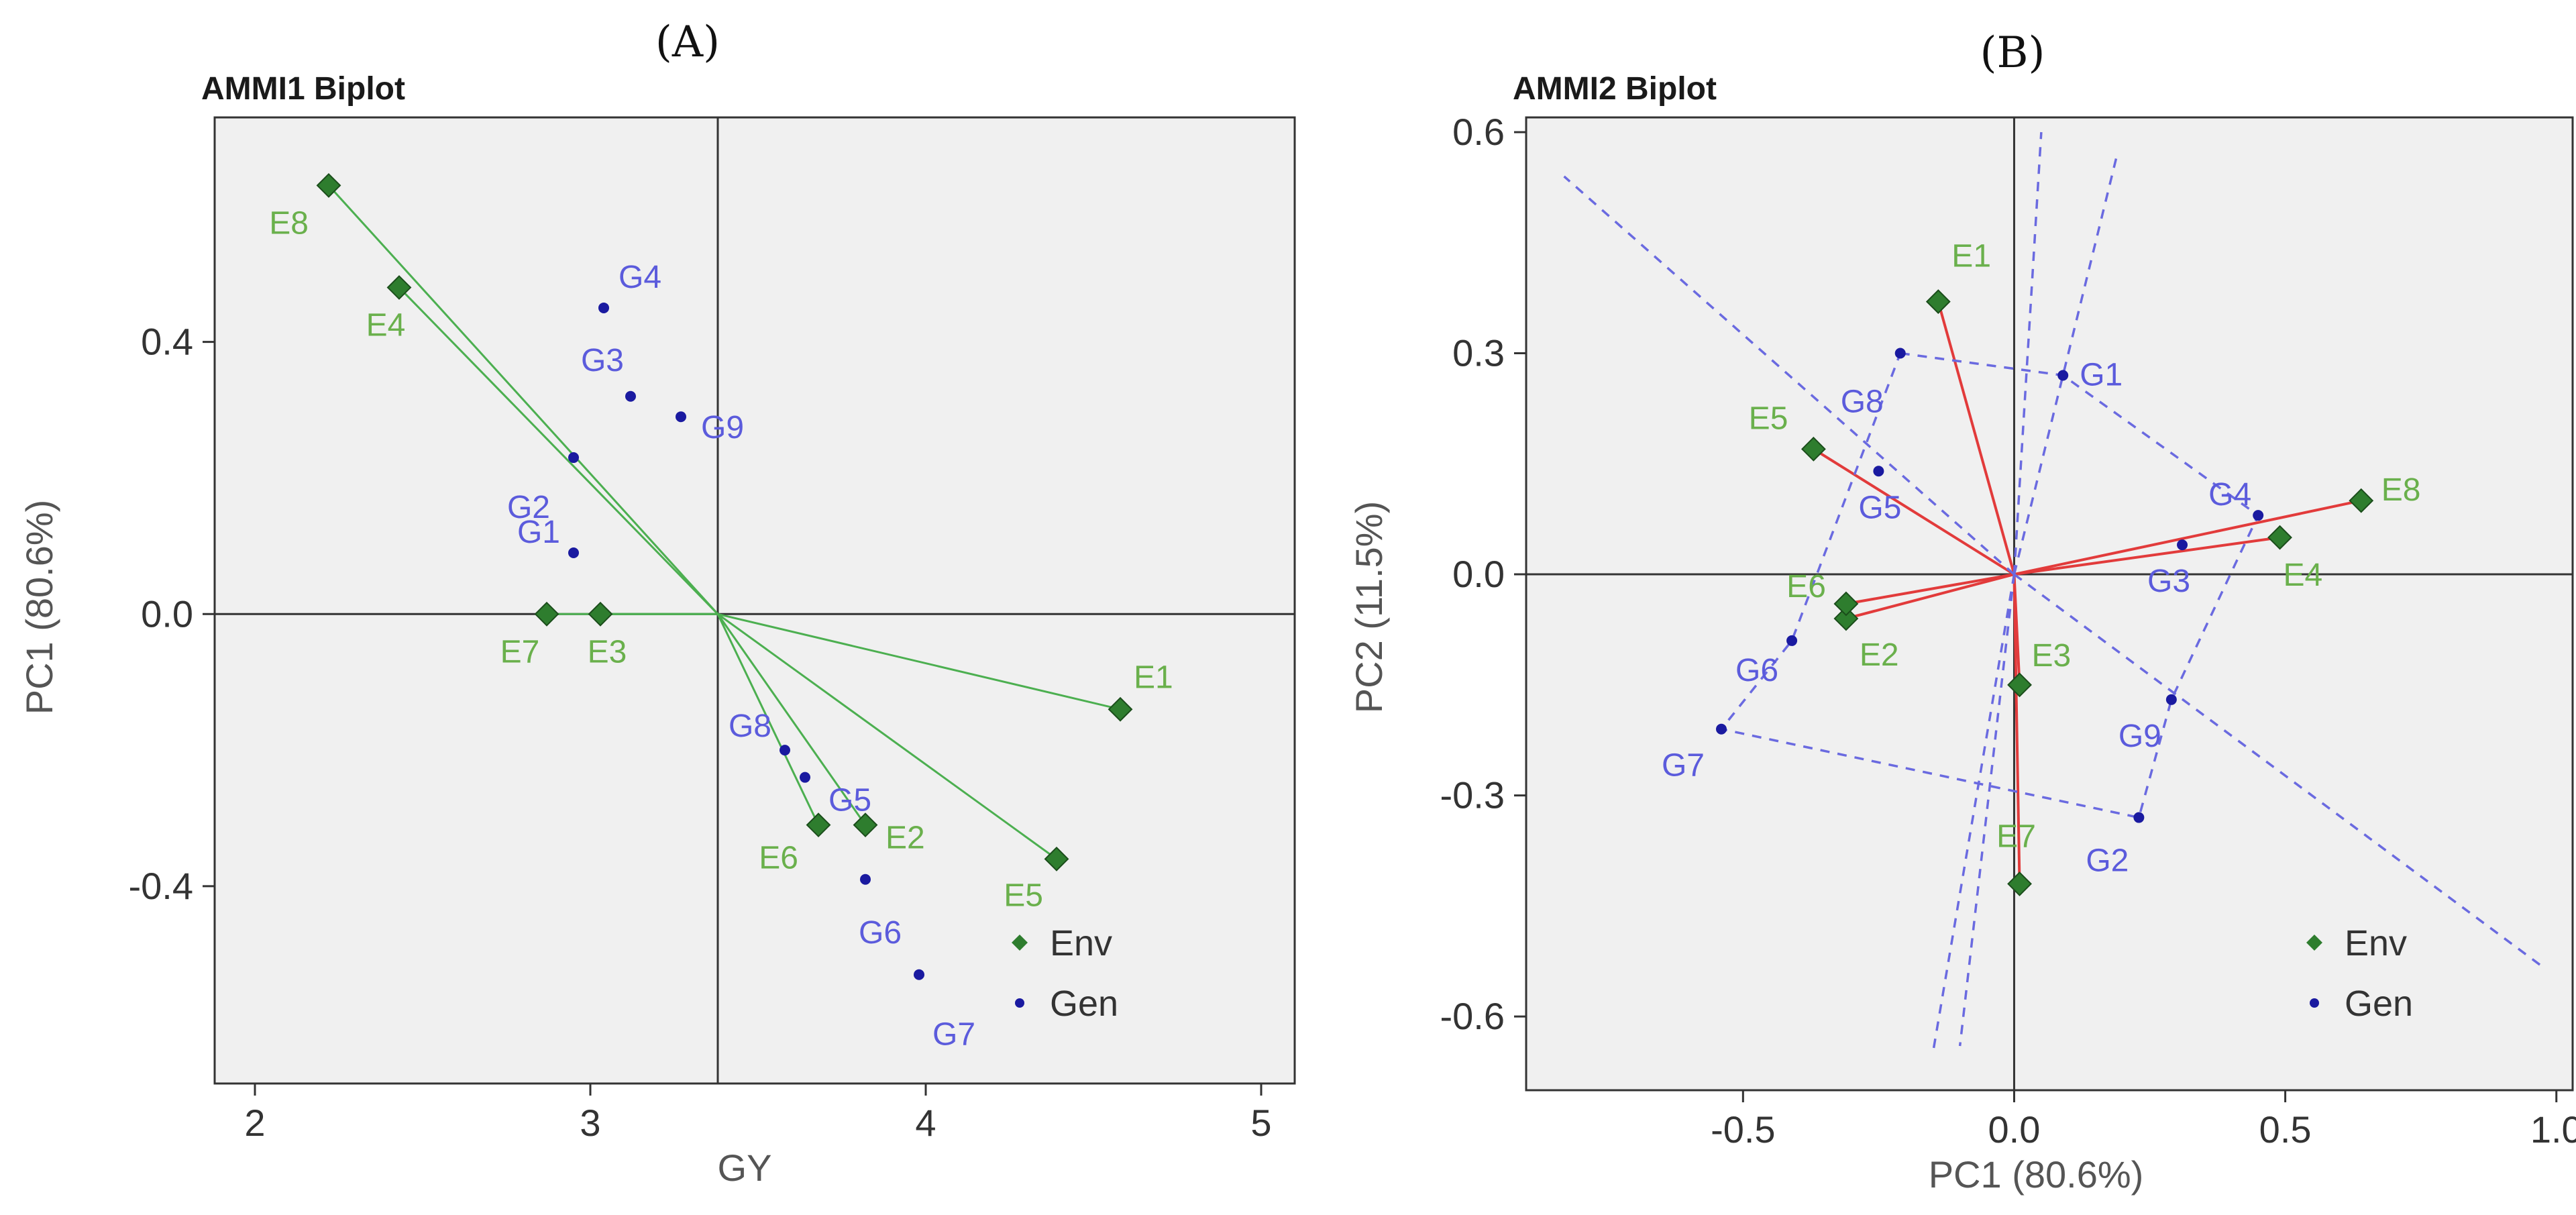  I want to click on b-env-vector-e2, so click(1930, 596).